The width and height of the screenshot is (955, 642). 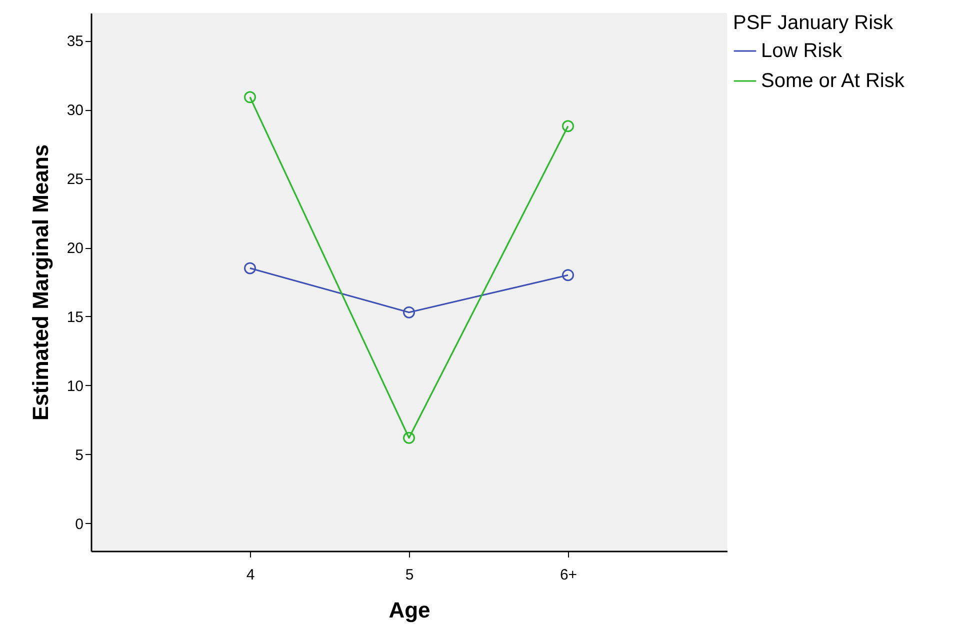 What do you see at coordinates (40, 282) in the screenshot?
I see `y-axis-title: Estimated Marginal Means` at bounding box center [40, 282].